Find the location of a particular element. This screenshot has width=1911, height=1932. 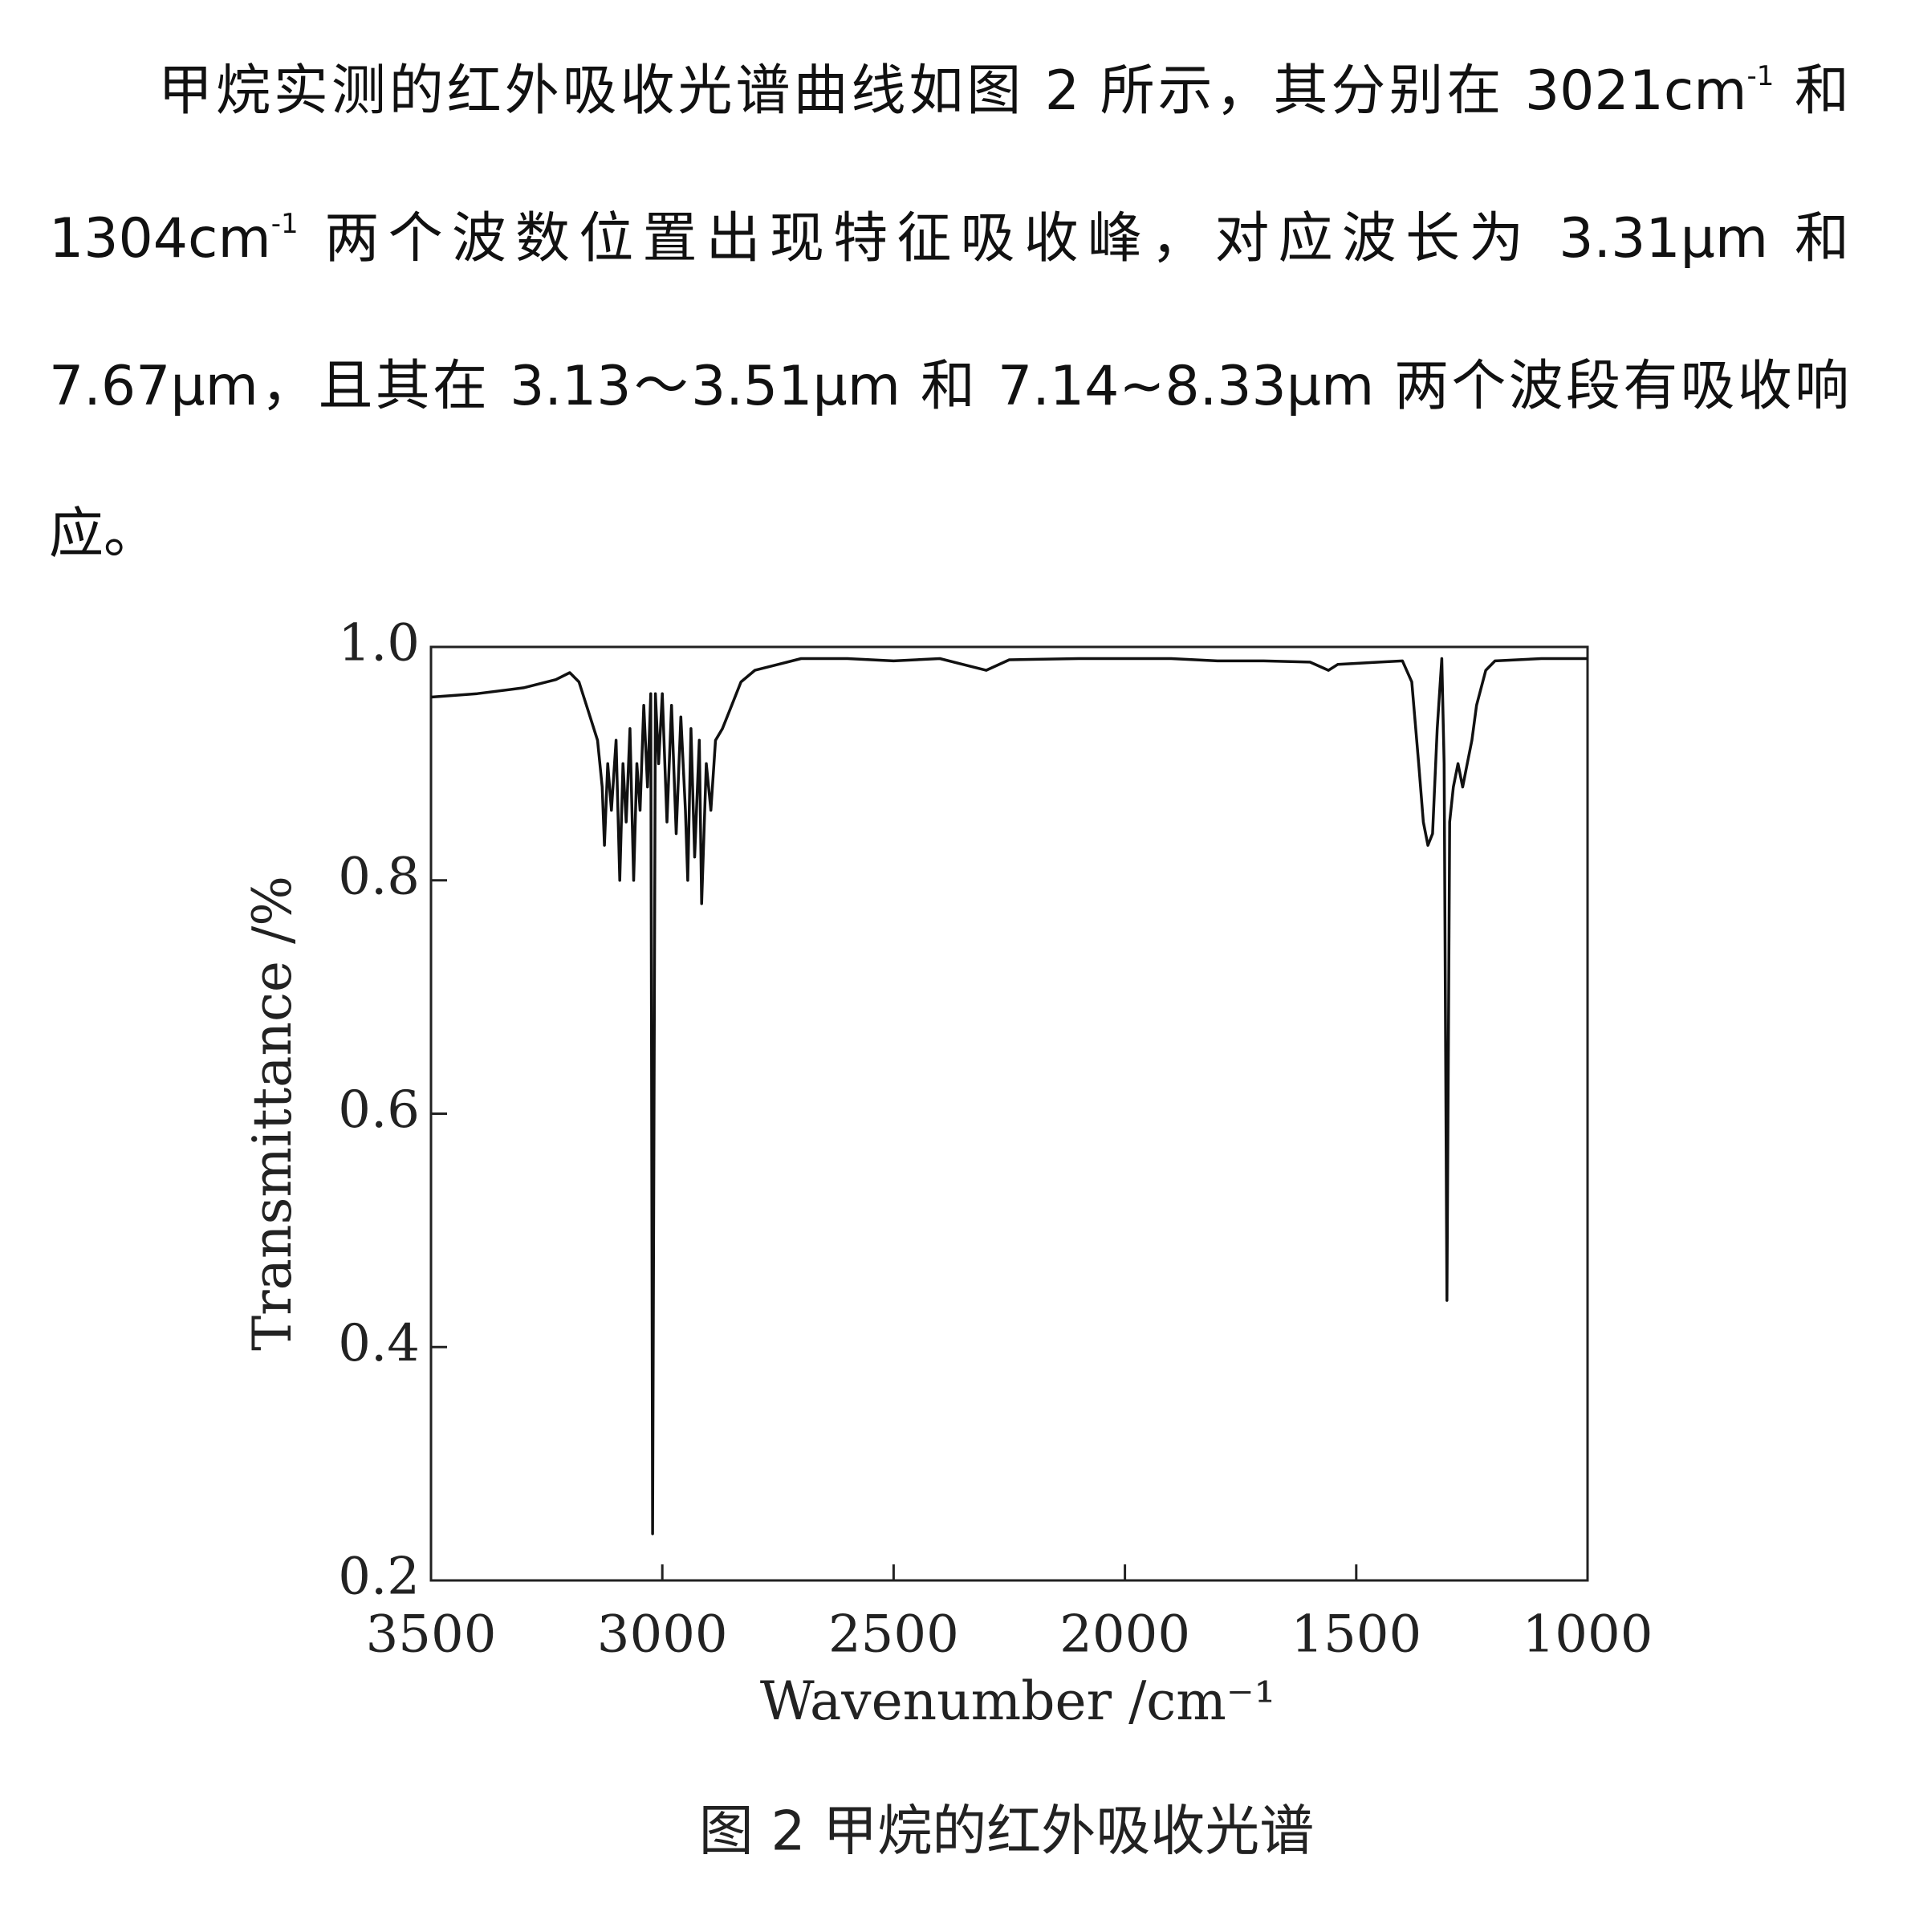

caption: 图 2 甲烷的红外吸收光谱 is located at coordinates (1007, 1832).